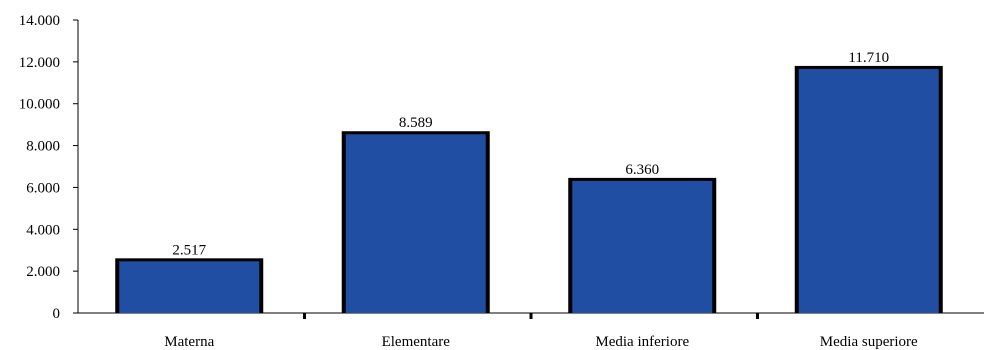  I want to click on y-tick-label: 10.000, so click(39, 105).